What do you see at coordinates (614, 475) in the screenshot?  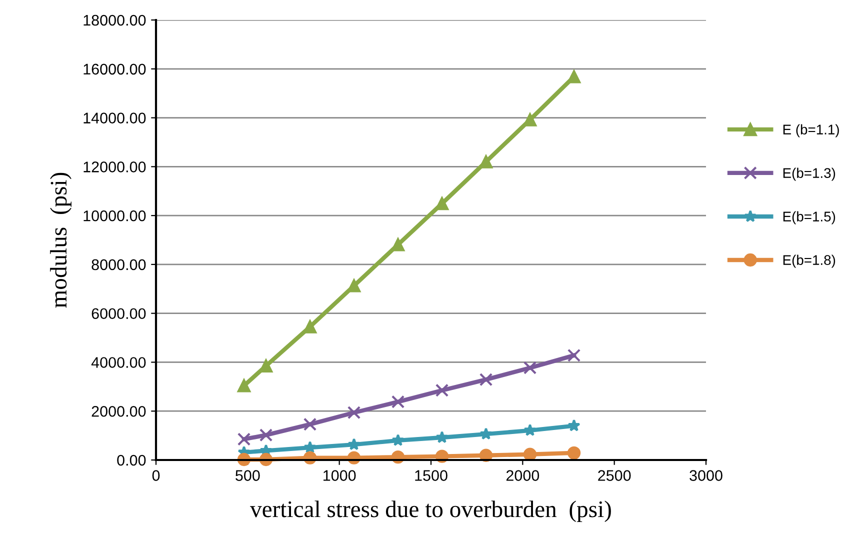 I see `x-tick-label: 2500` at bounding box center [614, 475].